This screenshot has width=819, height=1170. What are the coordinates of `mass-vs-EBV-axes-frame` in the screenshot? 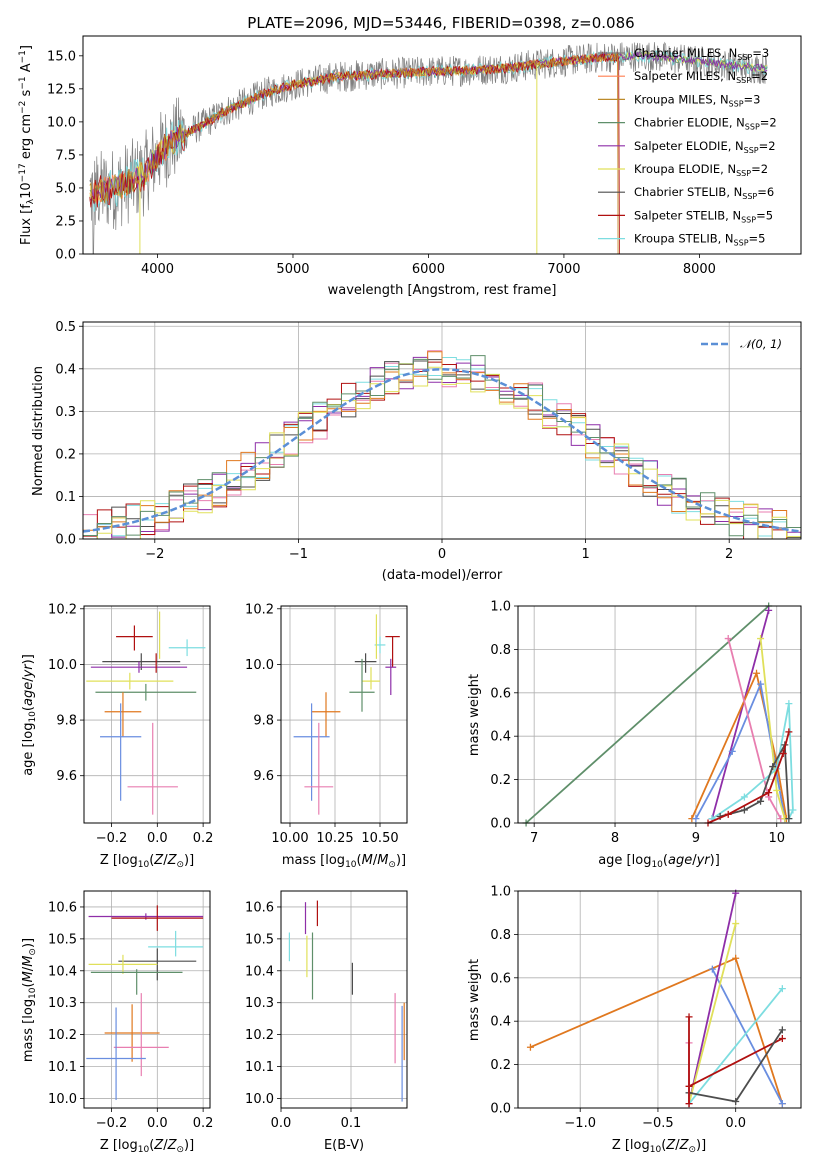 It's located at (344, 999).